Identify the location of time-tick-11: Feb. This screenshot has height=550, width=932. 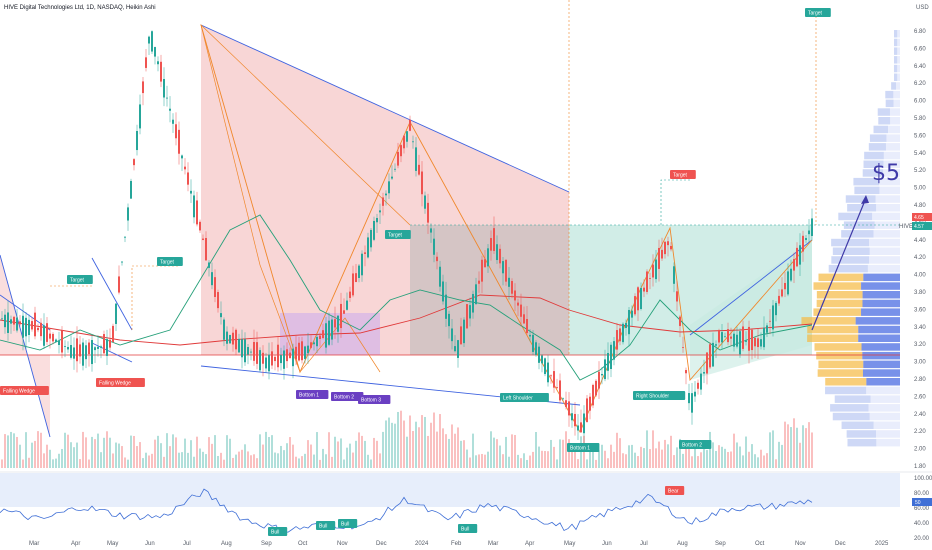
(456, 544).